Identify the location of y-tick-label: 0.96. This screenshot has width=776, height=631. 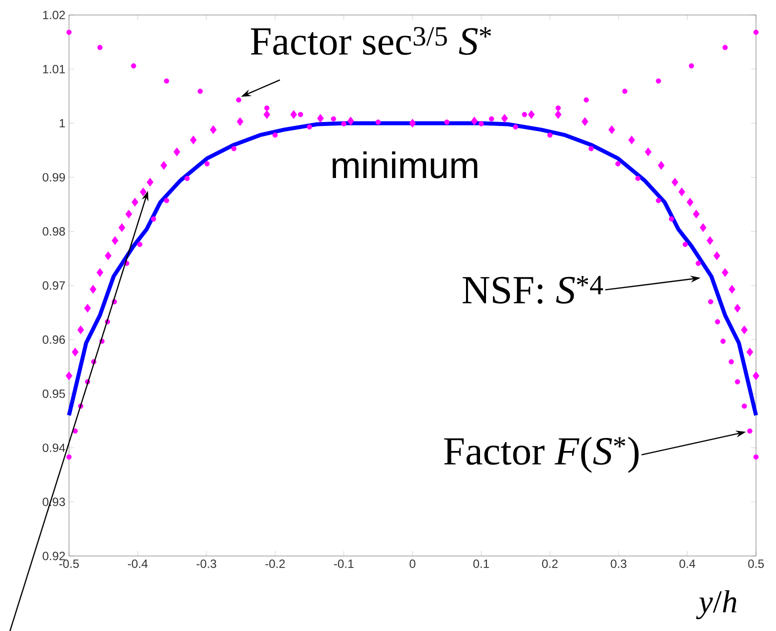
(53, 339).